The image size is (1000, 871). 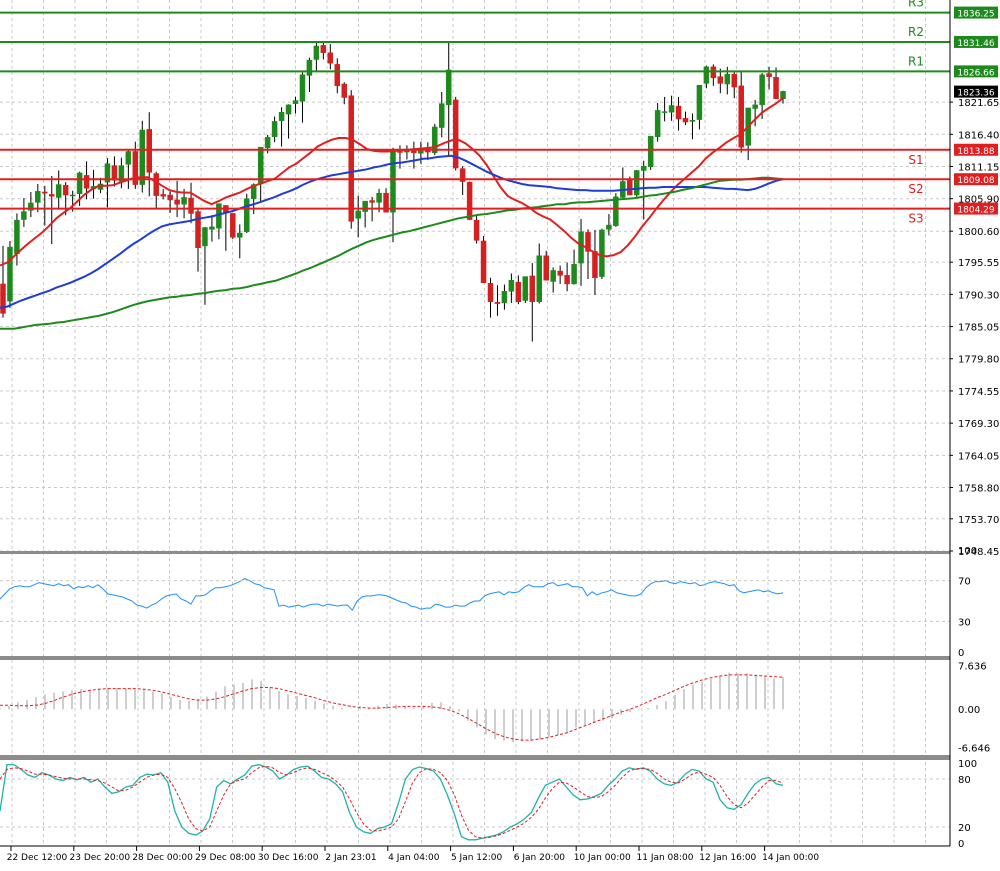 I want to click on time-axis-label: 12 Jan 16:00, so click(x=727, y=858).